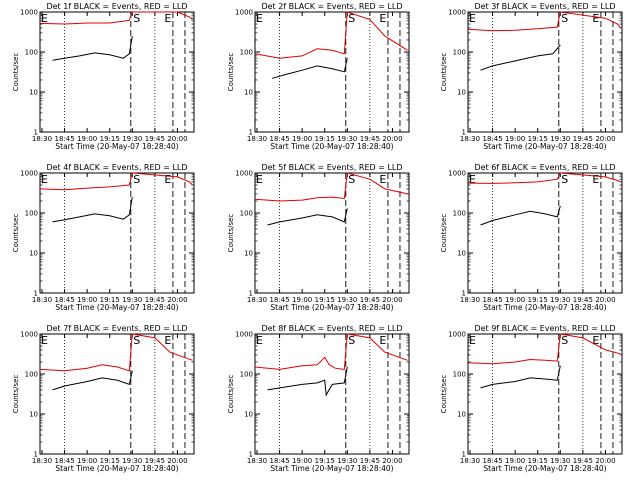 Image resolution: width=640 pixels, height=485 pixels. What do you see at coordinates (116, 167) in the screenshot?
I see `plot-title: Det 4f BLACK = Events, RED = LLD` at bounding box center [116, 167].